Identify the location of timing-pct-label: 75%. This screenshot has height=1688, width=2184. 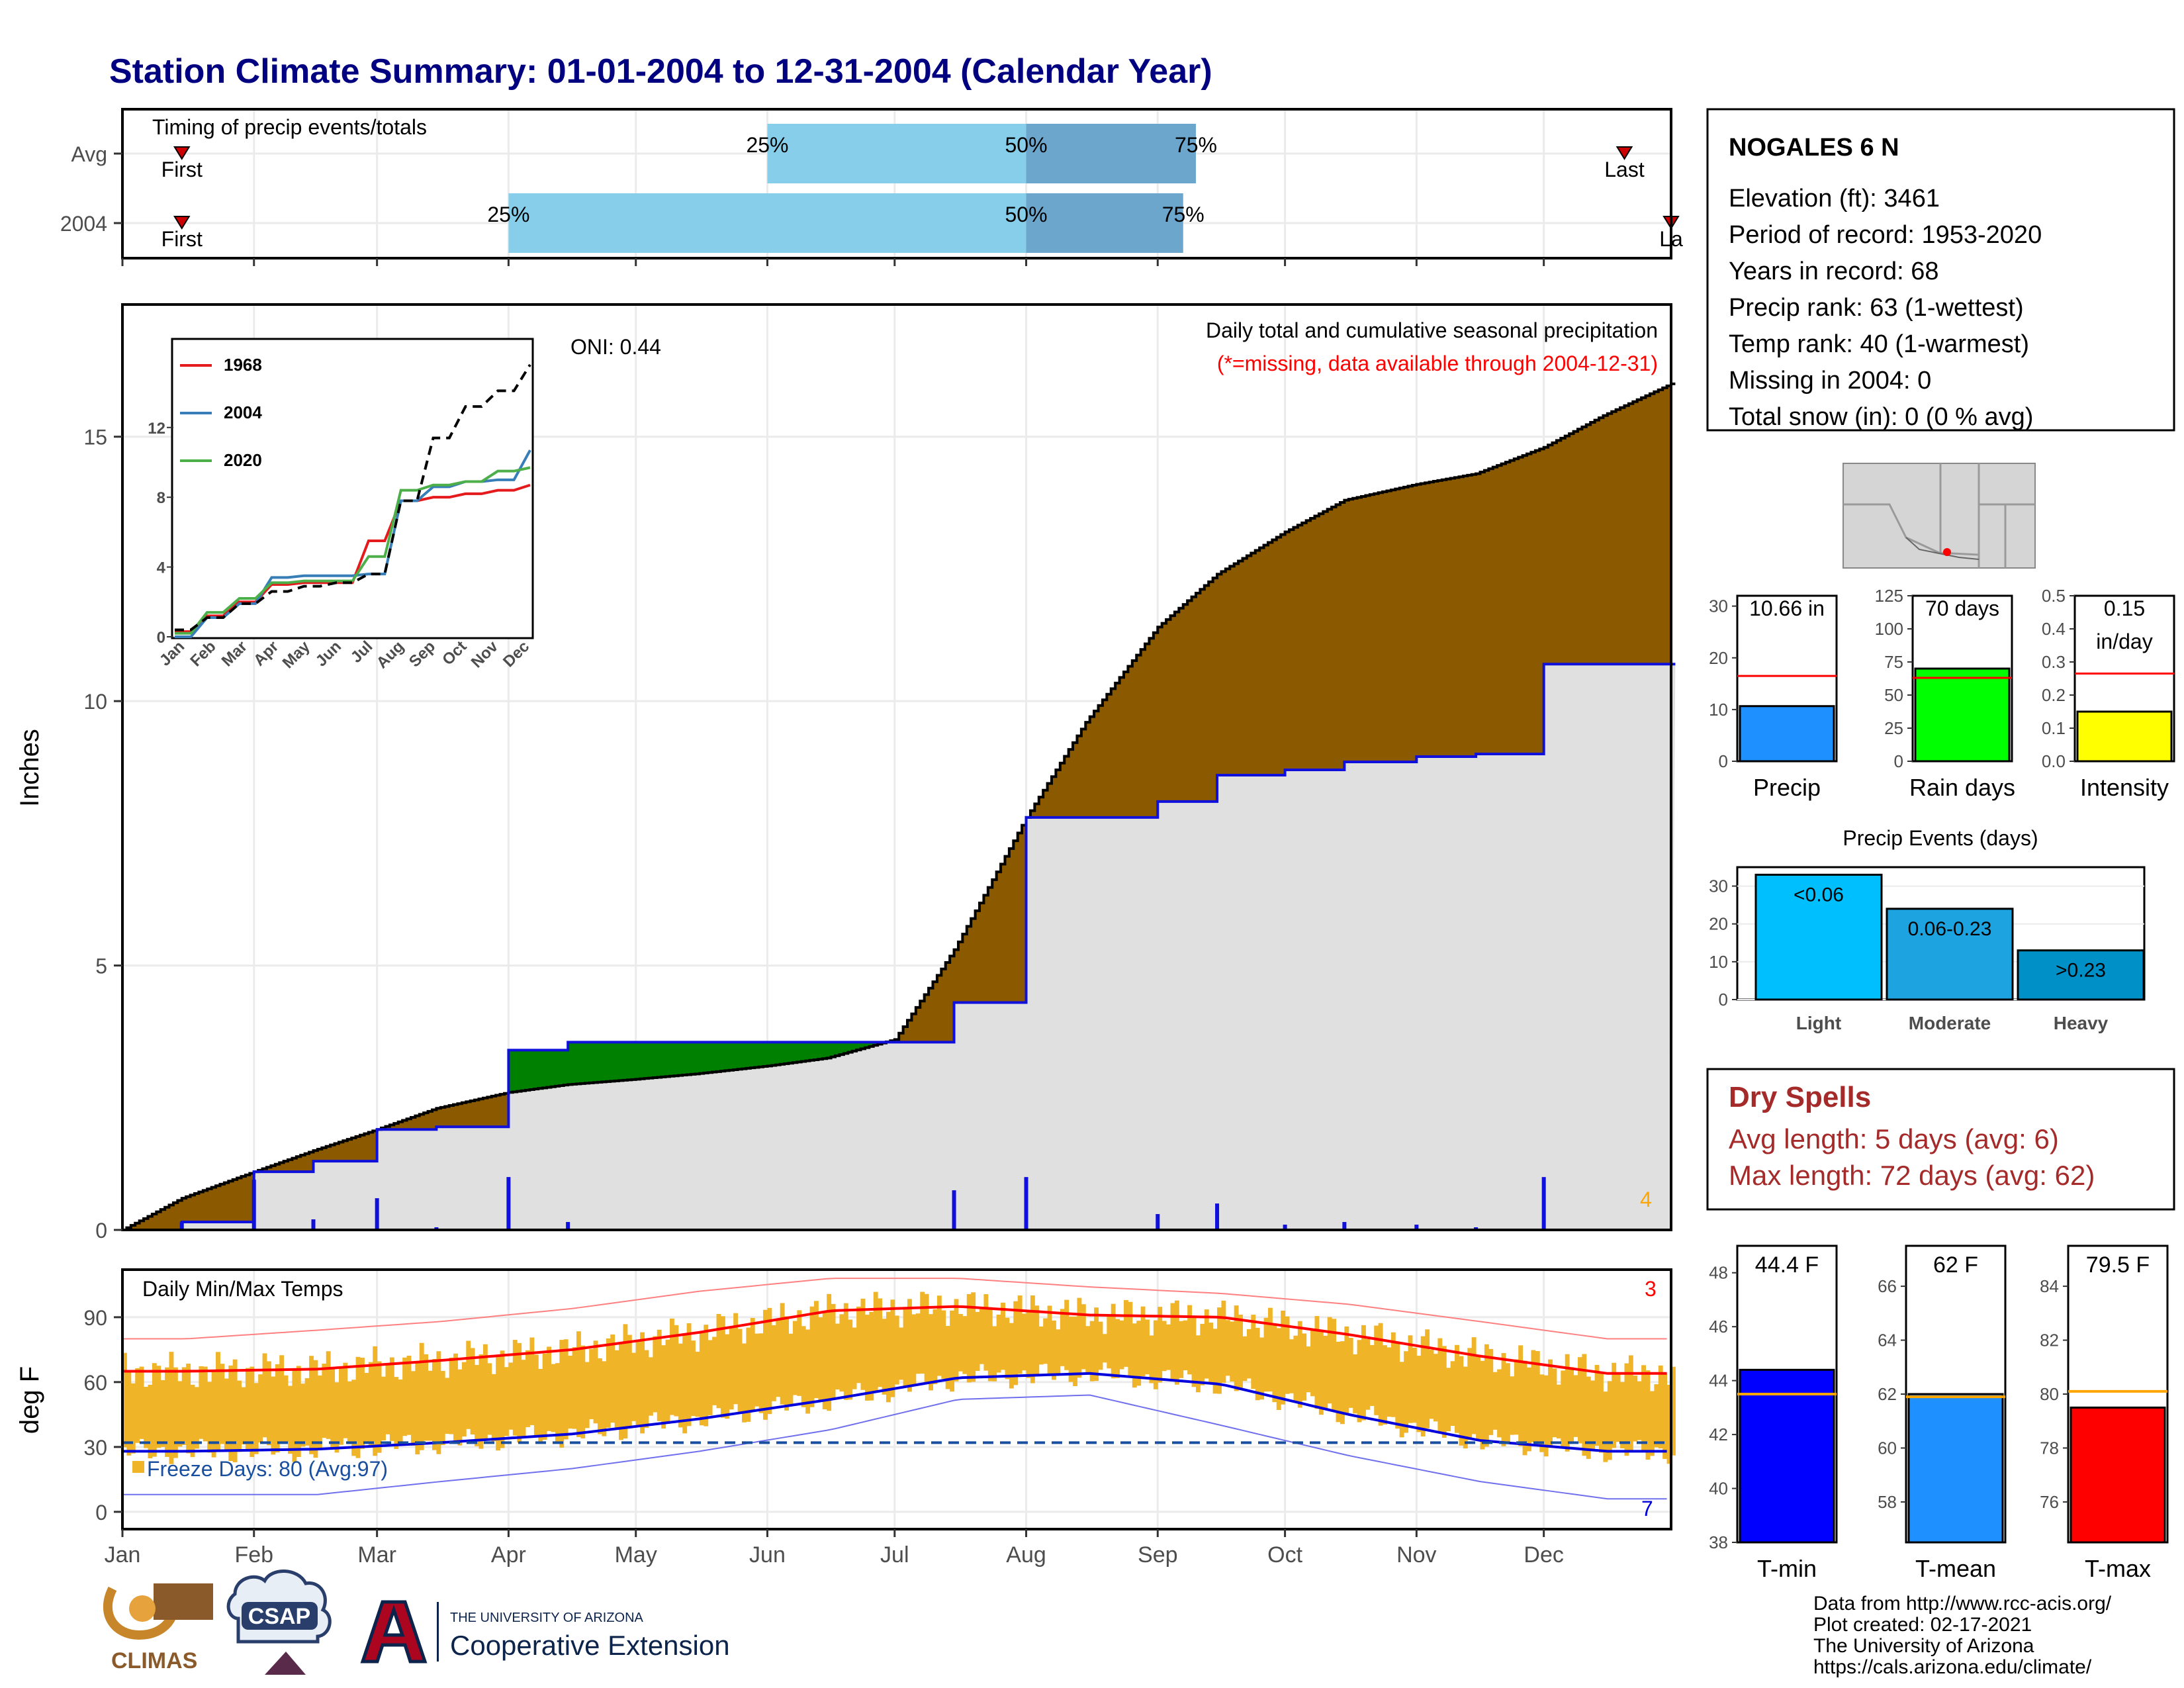
(1183, 214).